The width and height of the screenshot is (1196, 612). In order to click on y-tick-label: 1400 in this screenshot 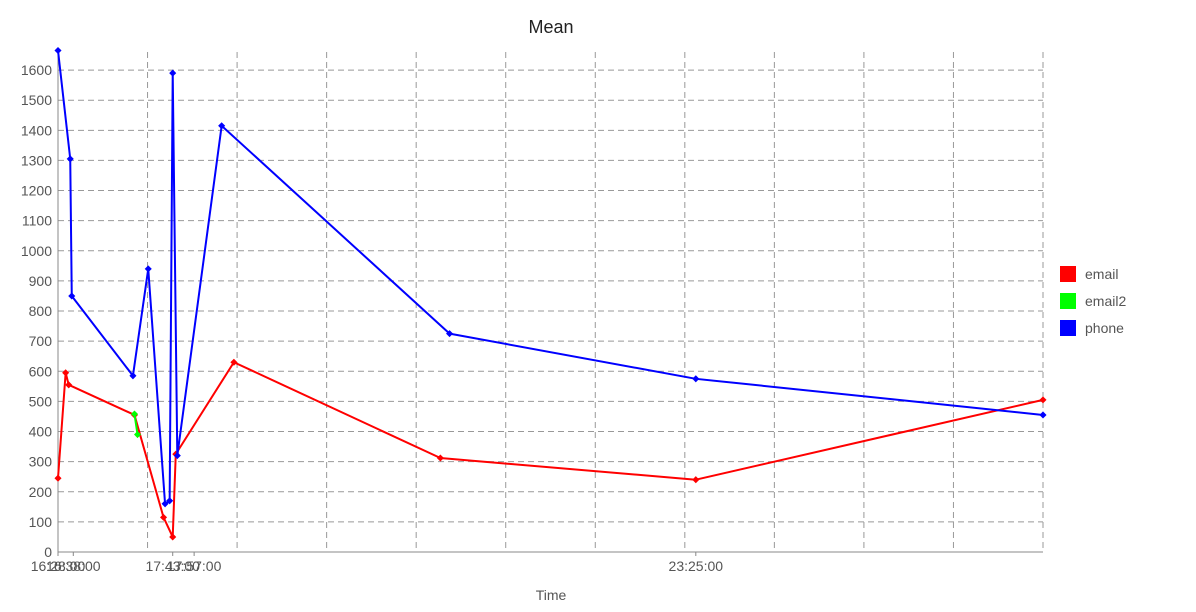, I will do `click(36, 130)`.